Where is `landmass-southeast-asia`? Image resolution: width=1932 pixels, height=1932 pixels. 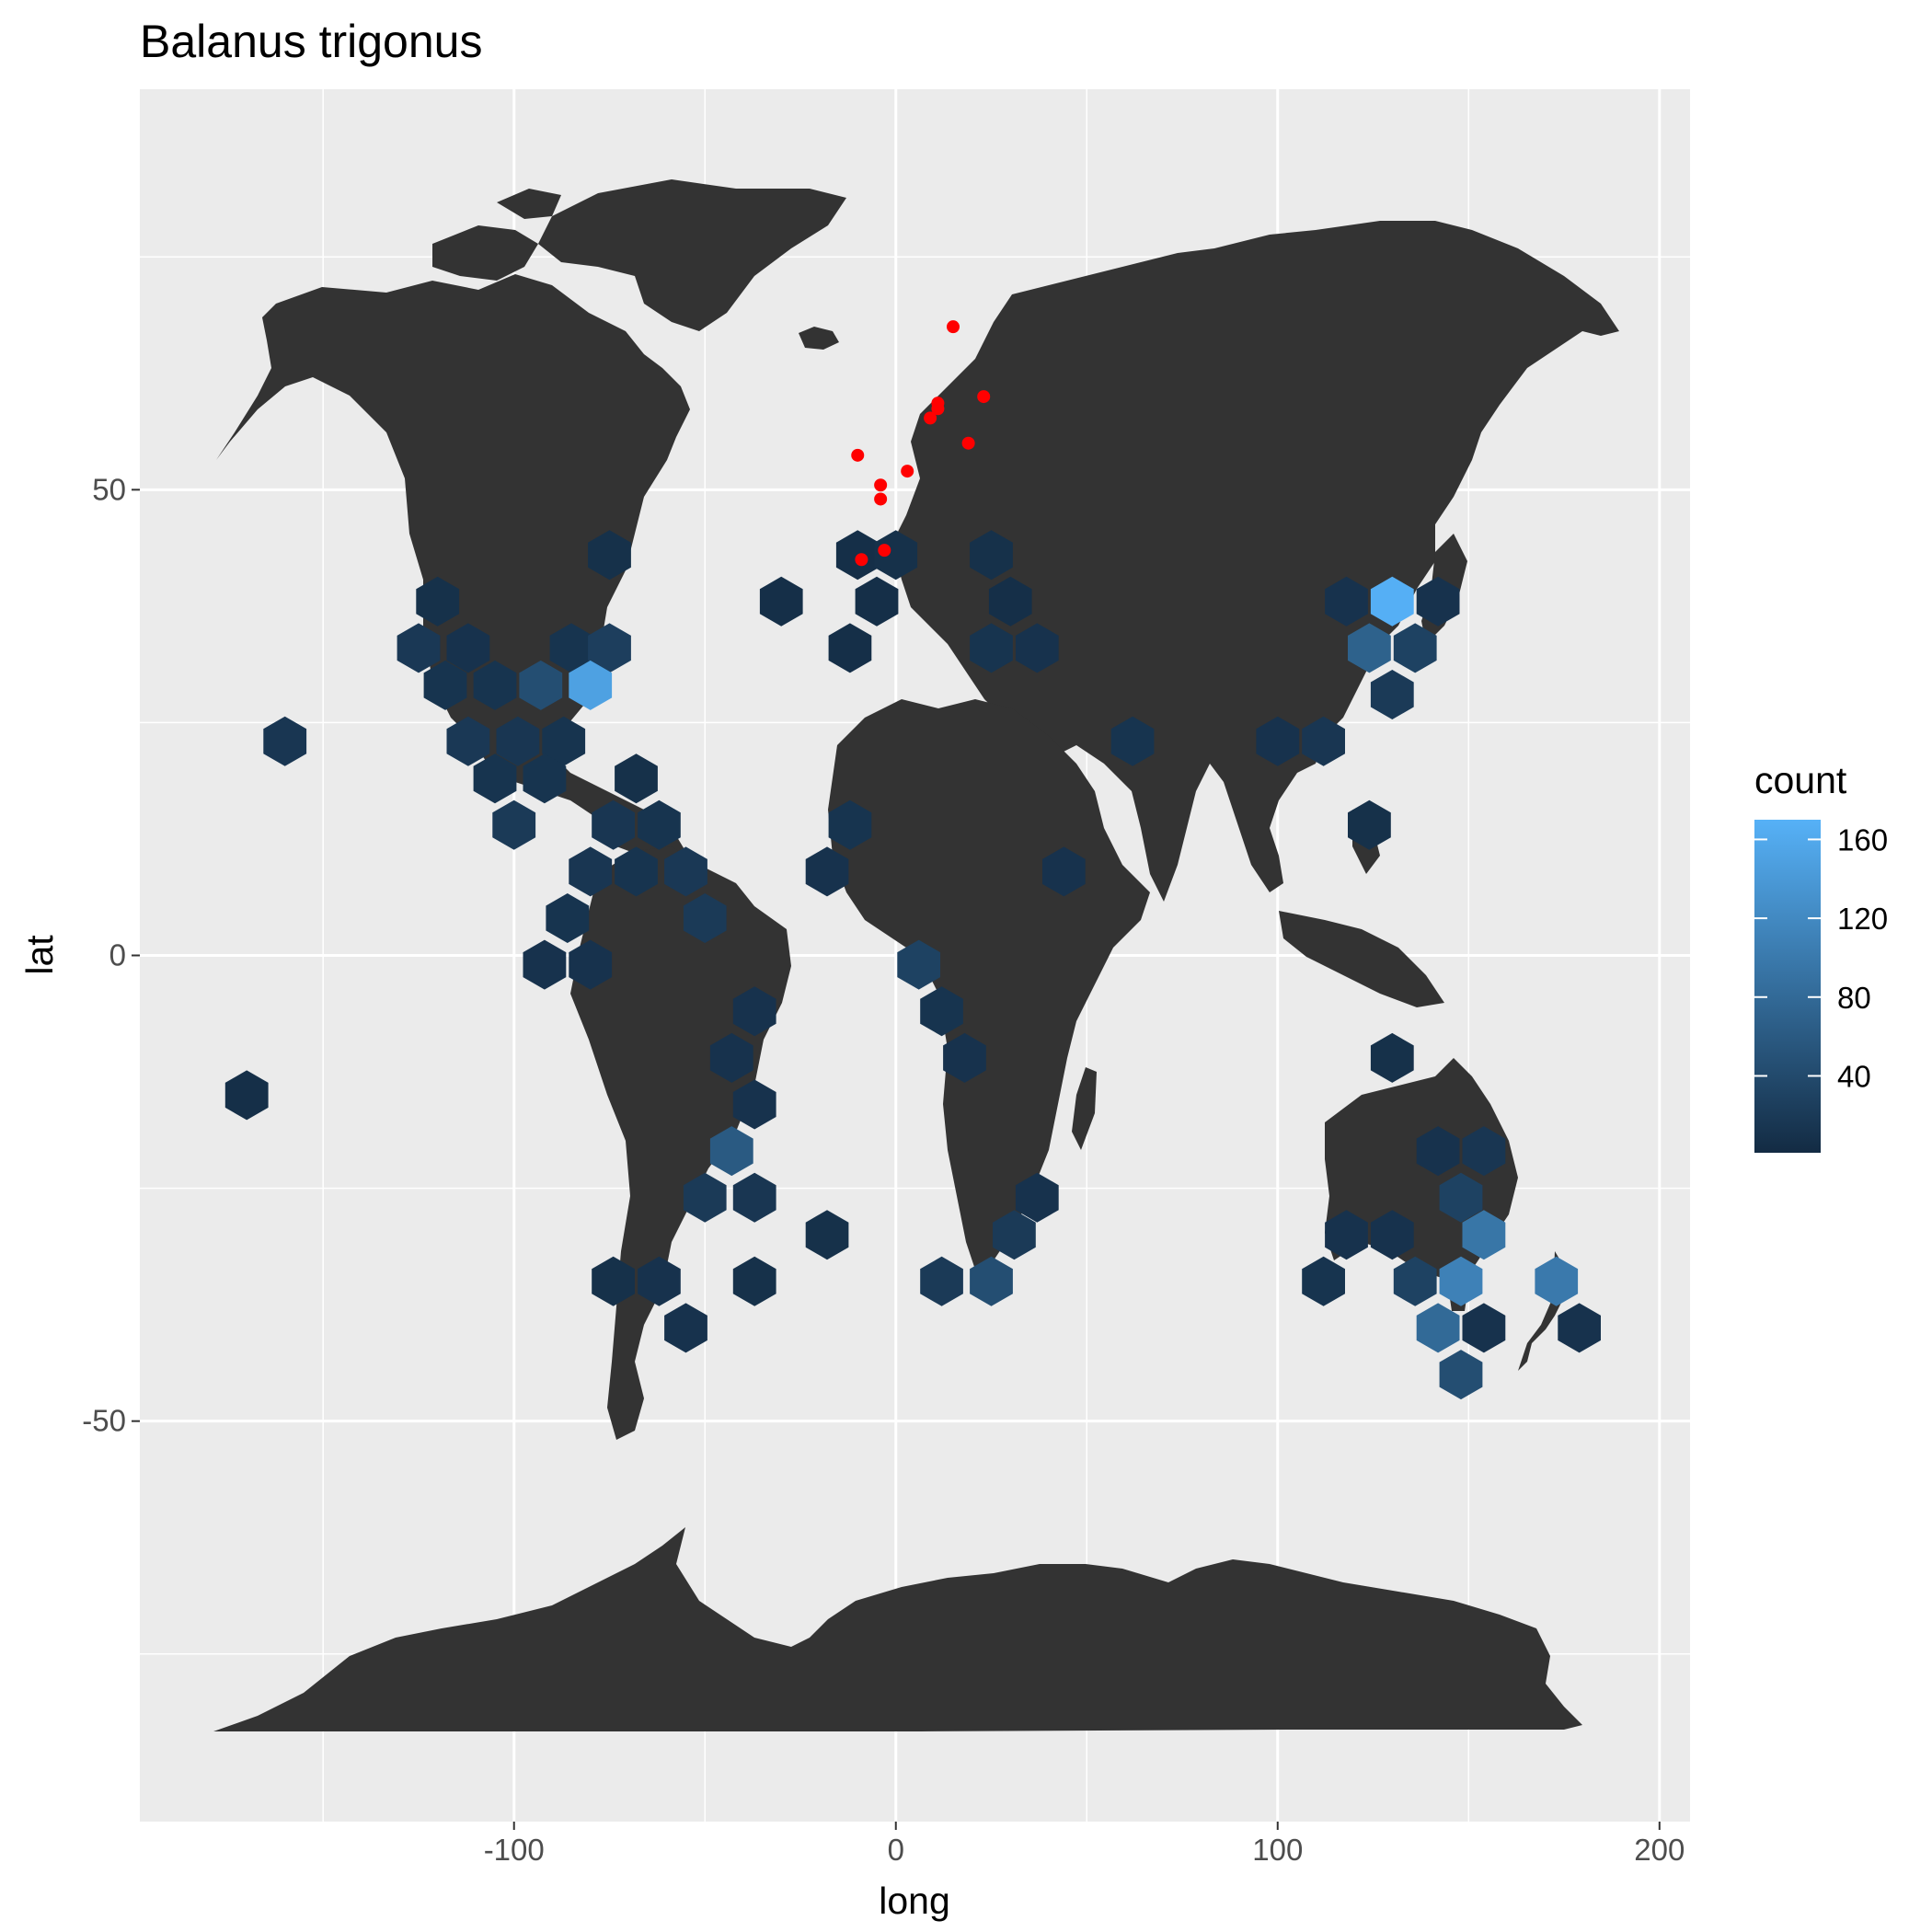 landmass-southeast-asia is located at coordinates (1361, 908).